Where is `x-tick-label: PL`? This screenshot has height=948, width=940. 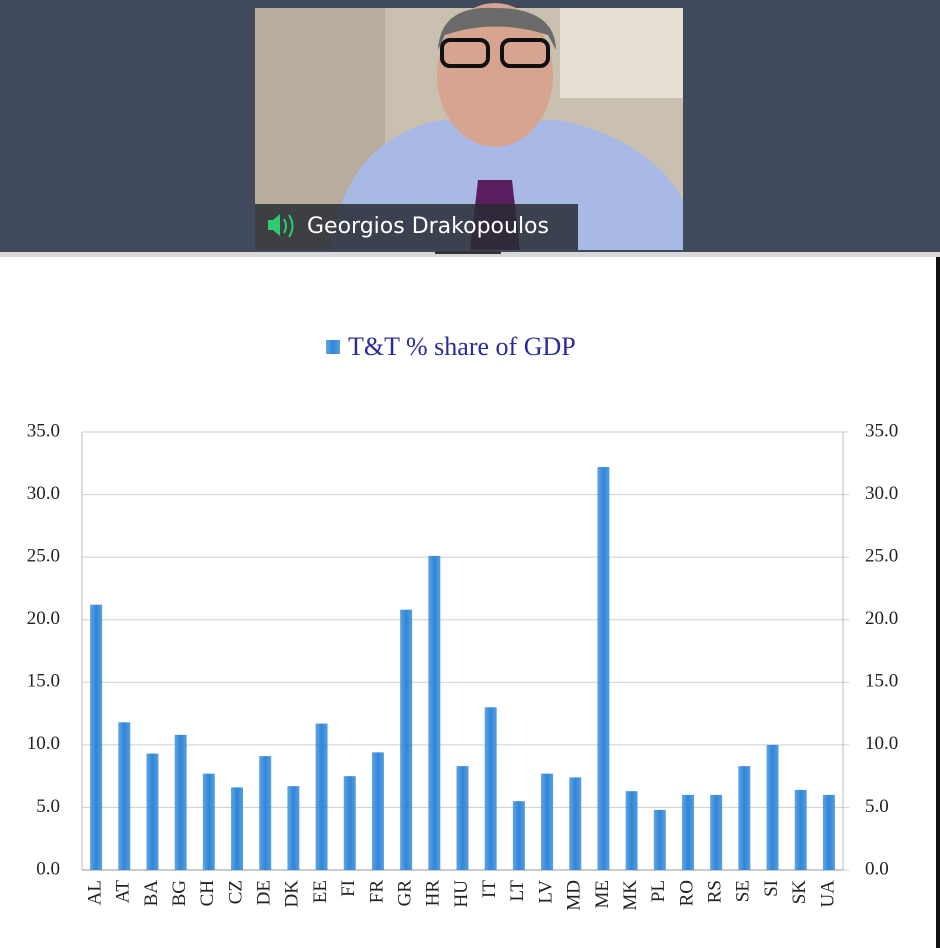 x-tick-label: PL is located at coordinates (658, 891).